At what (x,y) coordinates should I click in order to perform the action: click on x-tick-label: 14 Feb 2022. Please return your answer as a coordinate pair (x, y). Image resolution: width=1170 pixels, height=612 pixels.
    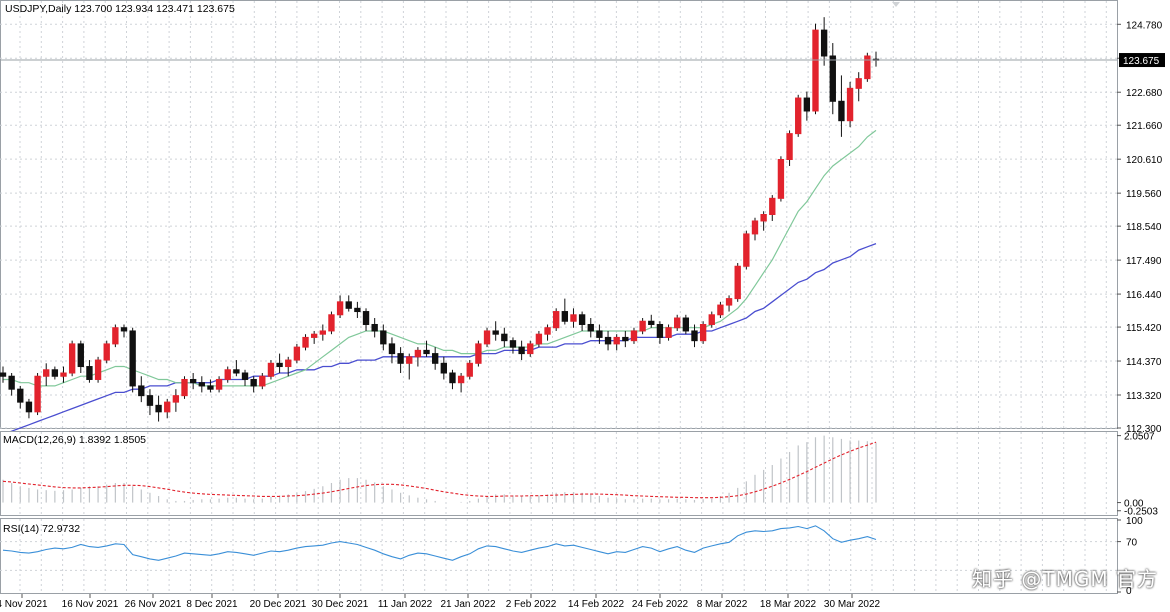
    Looking at the image, I should click on (596, 604).